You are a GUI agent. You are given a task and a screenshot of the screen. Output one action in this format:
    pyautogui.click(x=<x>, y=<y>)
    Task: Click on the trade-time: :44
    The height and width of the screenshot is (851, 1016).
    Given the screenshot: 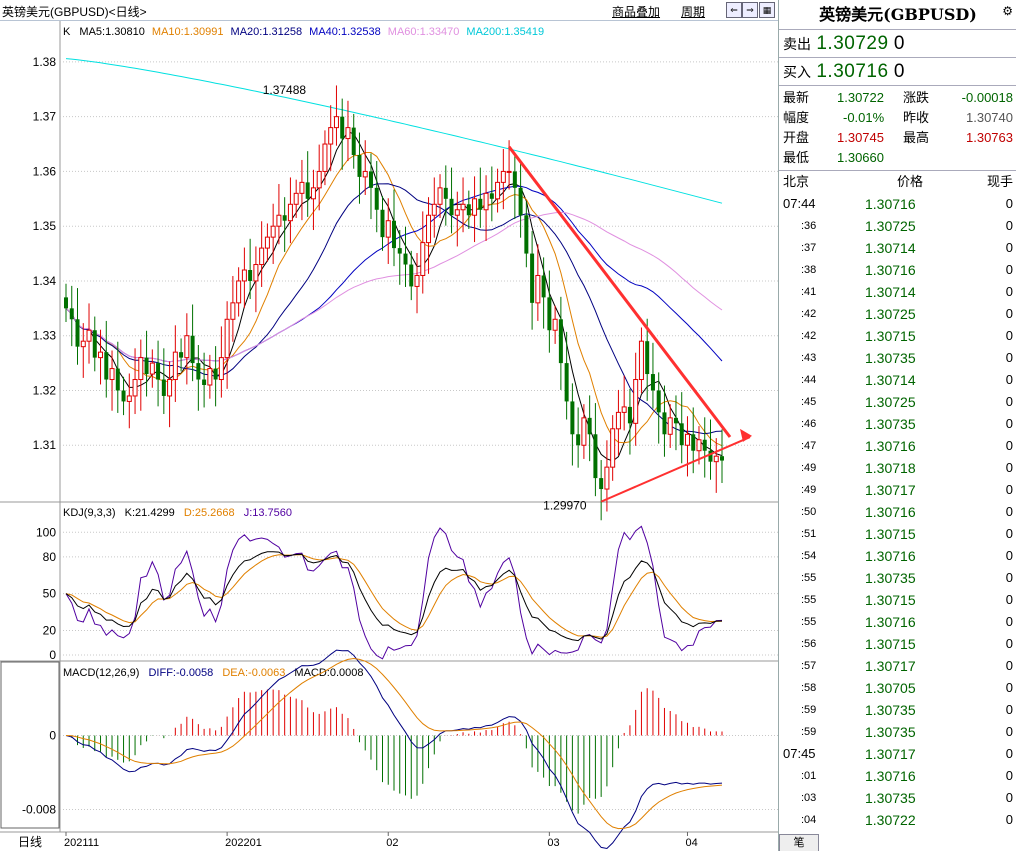 What is the action you would take?
    pyautogui.click(x=809, y=380)
    